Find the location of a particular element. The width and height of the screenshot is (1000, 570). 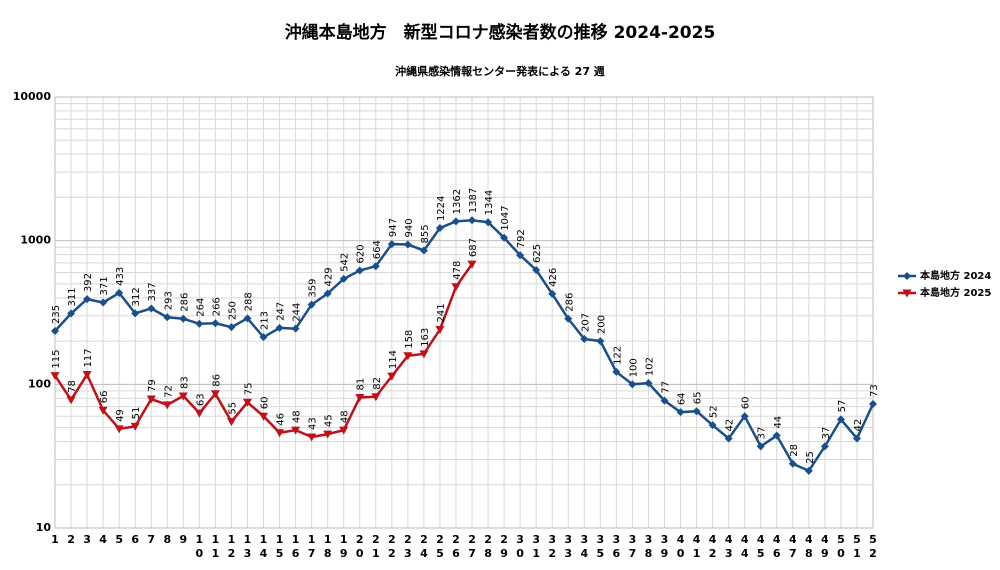

data-label: 83 is located at coordinates (184, 382).